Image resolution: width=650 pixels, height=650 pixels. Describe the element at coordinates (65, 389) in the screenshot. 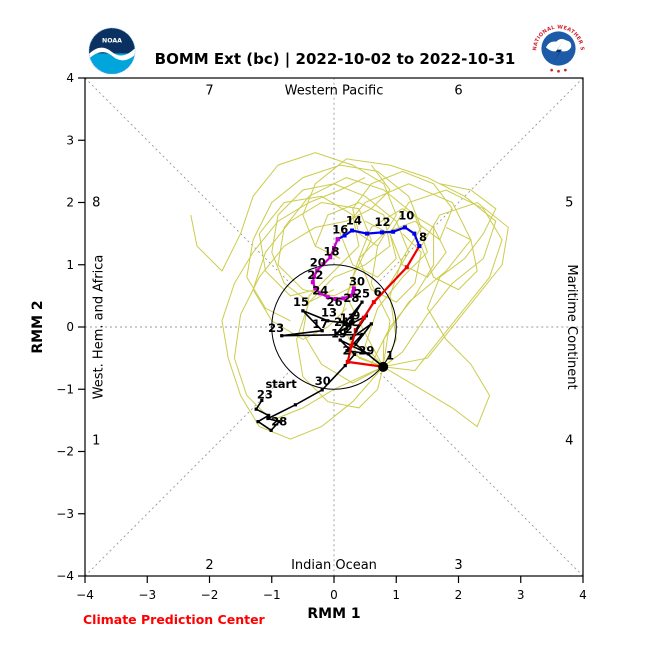

I see `y-tick-label: −1` at that location.